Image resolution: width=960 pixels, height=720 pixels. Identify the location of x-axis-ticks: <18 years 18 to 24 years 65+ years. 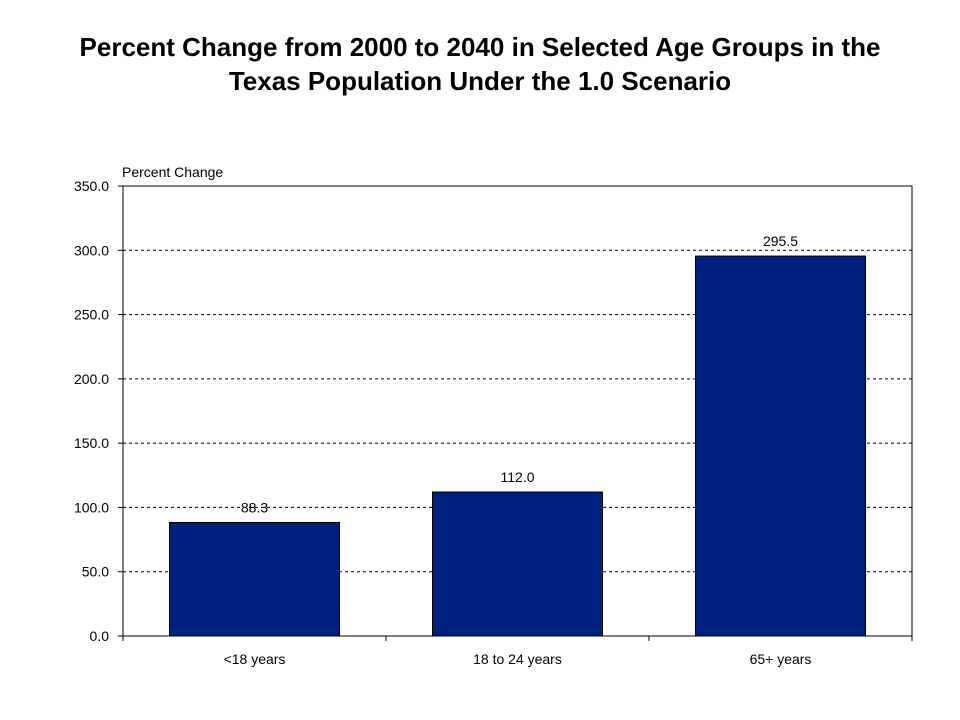
(517, 651).